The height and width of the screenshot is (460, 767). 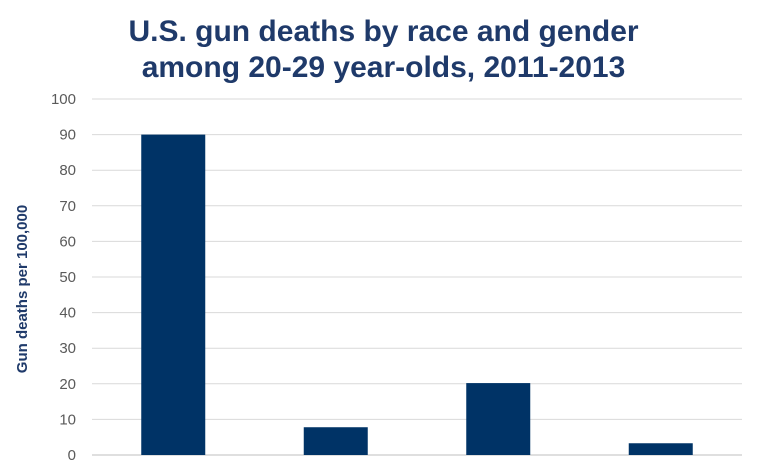 I want to click on y-tick-label: 60, so click(x=67, y=241).